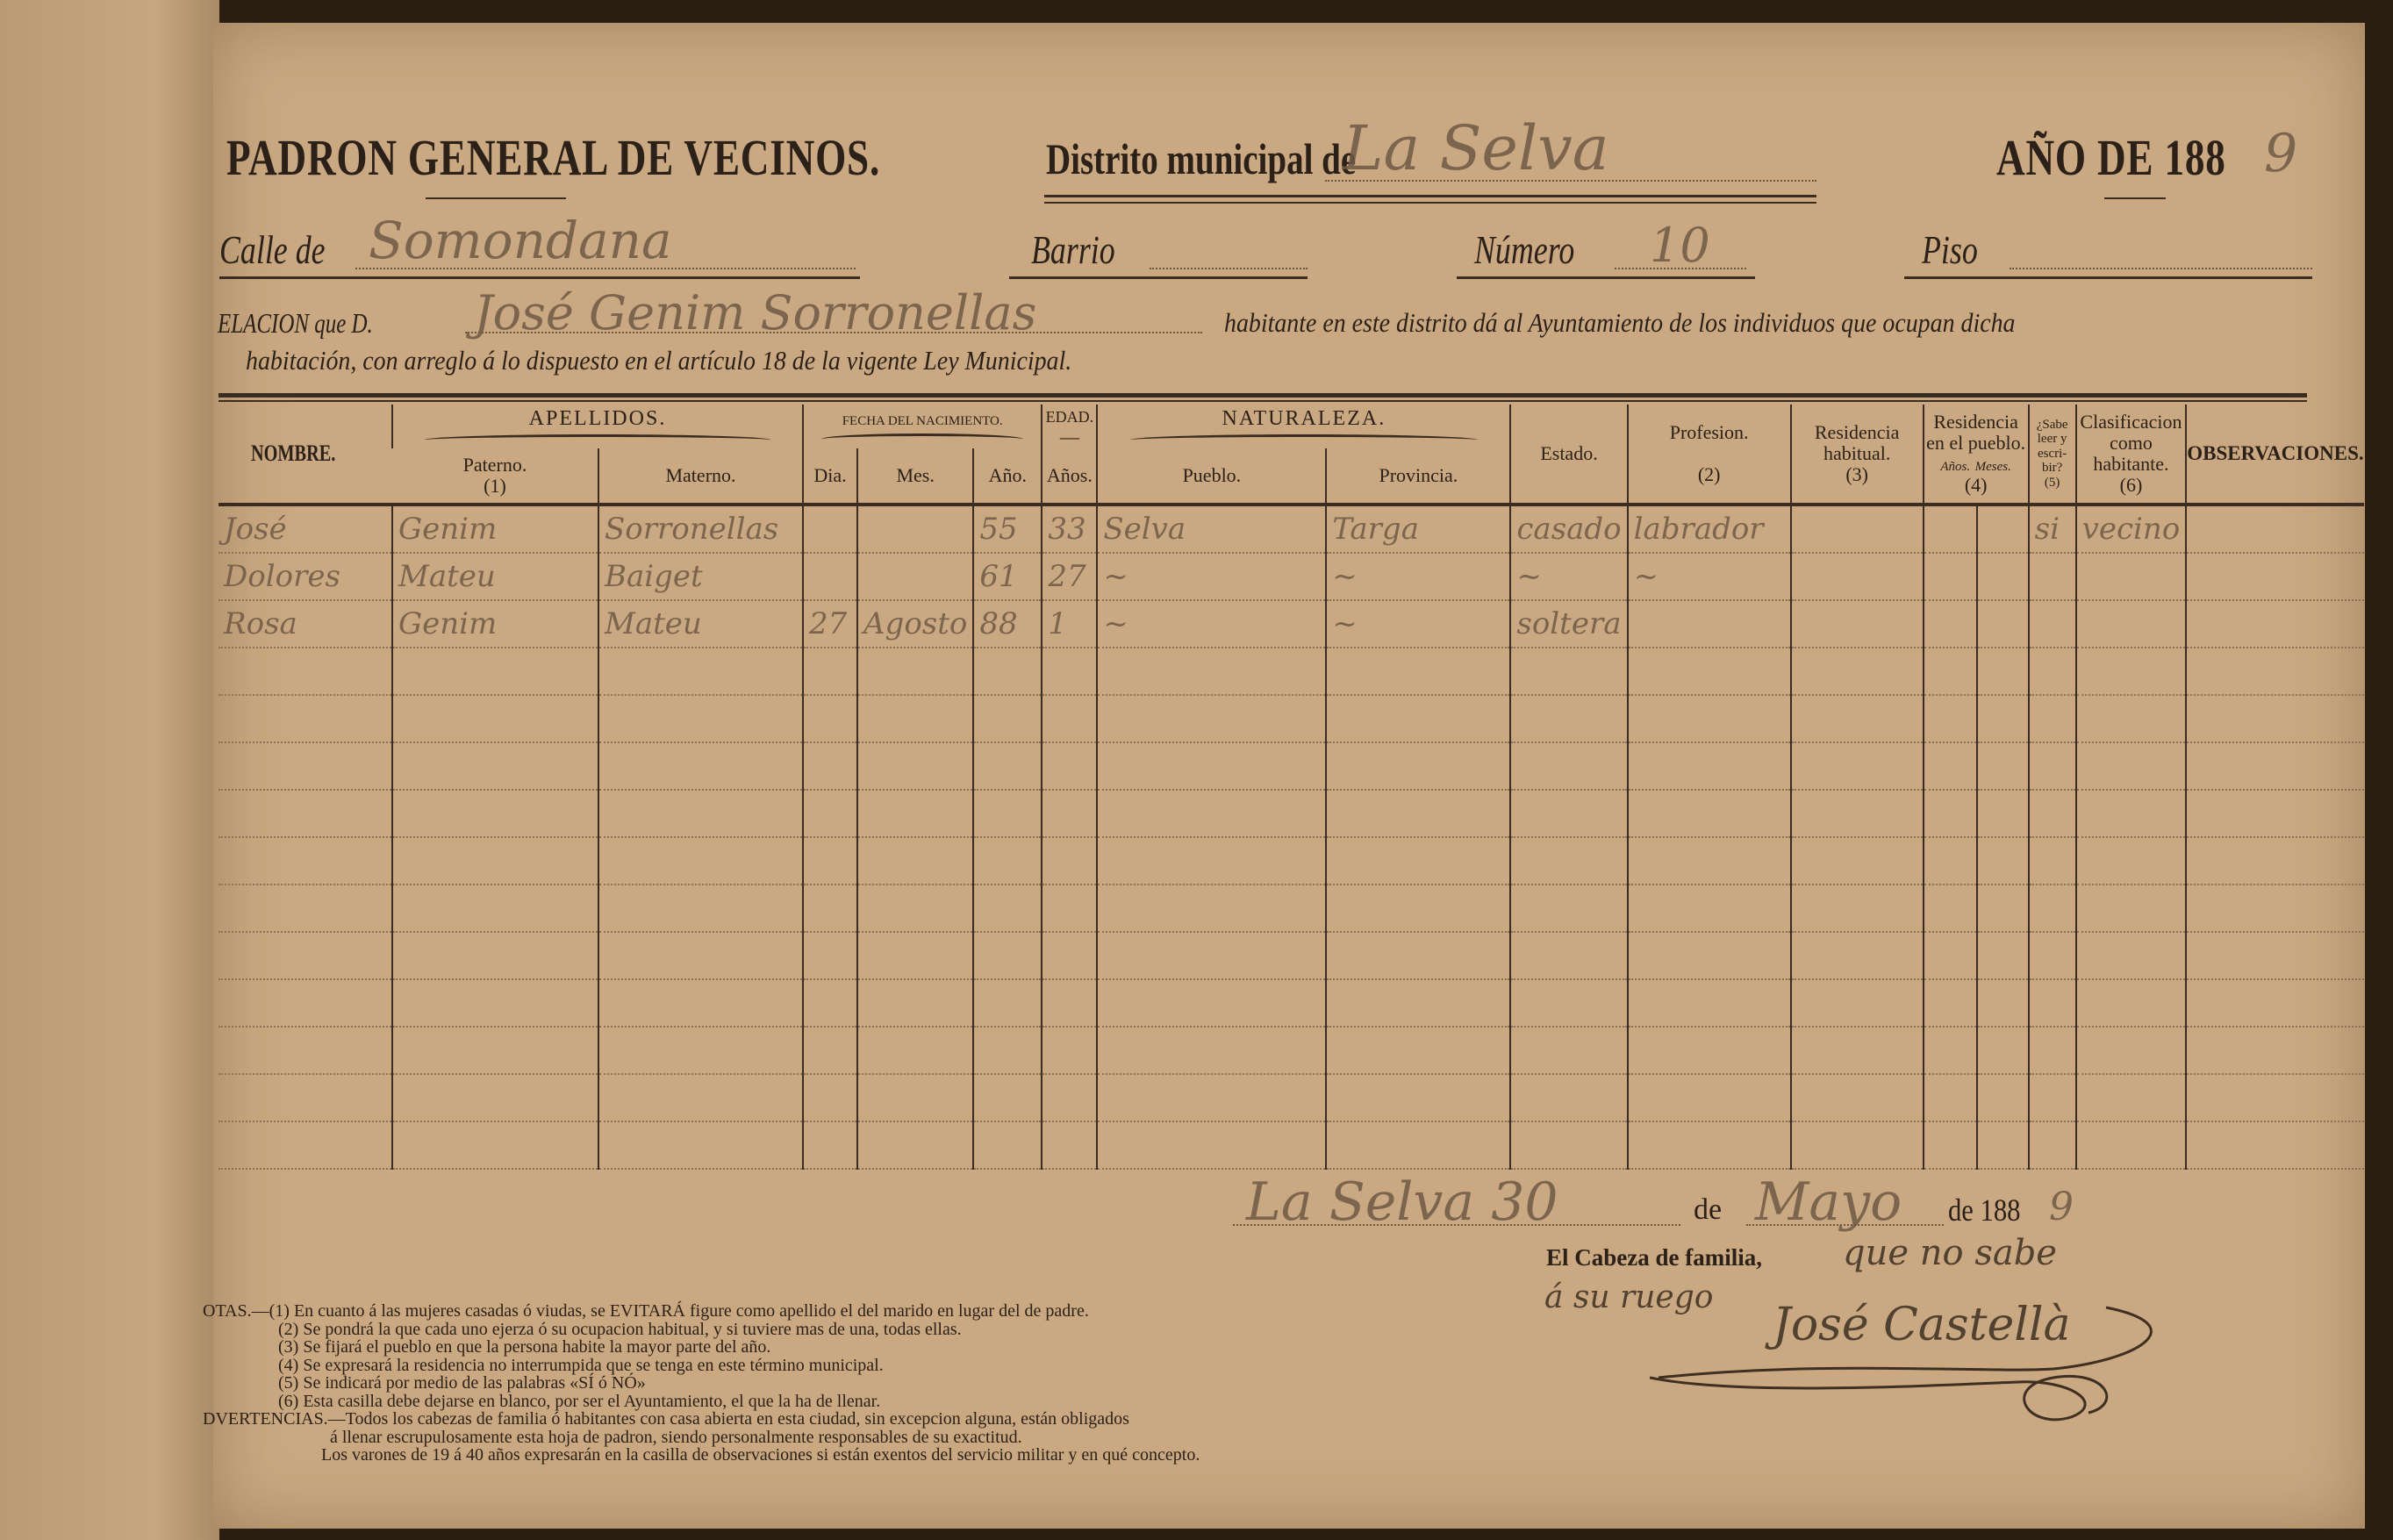 This screenshot has width=2393, height=1540. Describe the element at coordinates (1845, 1225) in the screenshot. I see `month-underline` at that location.